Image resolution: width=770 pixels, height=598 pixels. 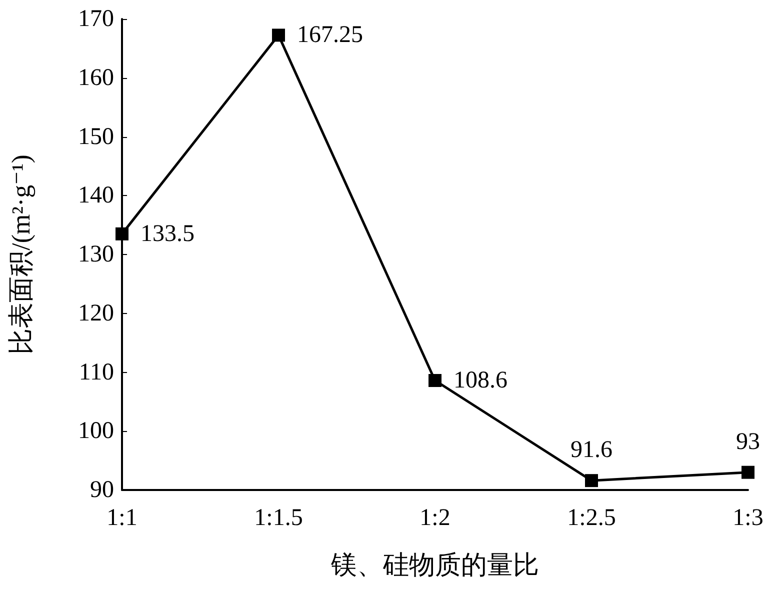 What do you see at coordinates (96, 372) in the screenshot?
I see `y-tick-label: 110` at bounding box center [96, 372].